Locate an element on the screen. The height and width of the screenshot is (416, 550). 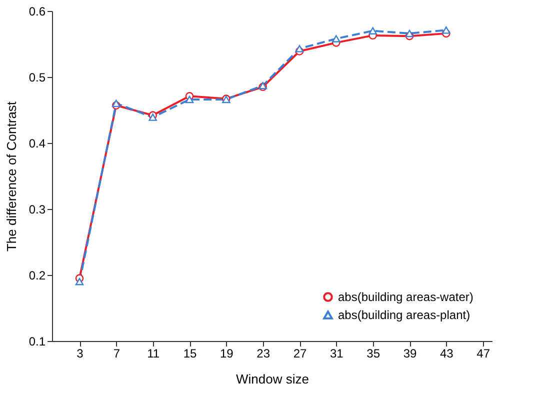
x-tick-label: 35 is located at coordinates (373, 353).